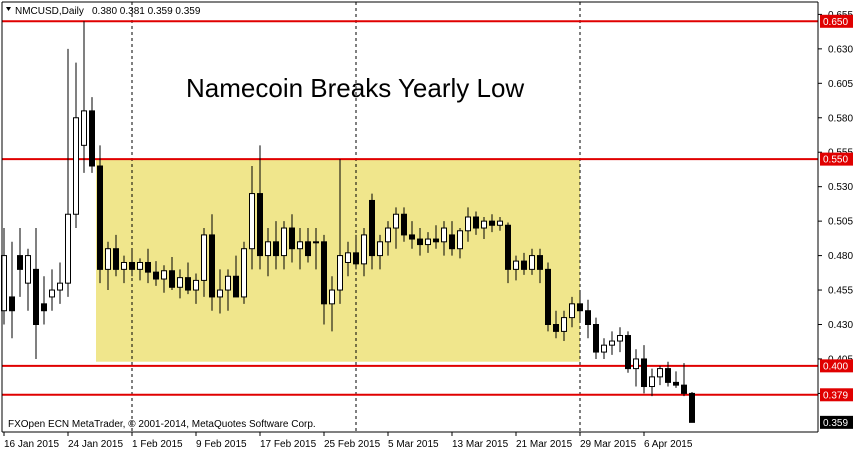 Image resolution: width=860 pixels, height=451 pixels. I want to click on dropdown-triangle-icon, so click(8, 9).